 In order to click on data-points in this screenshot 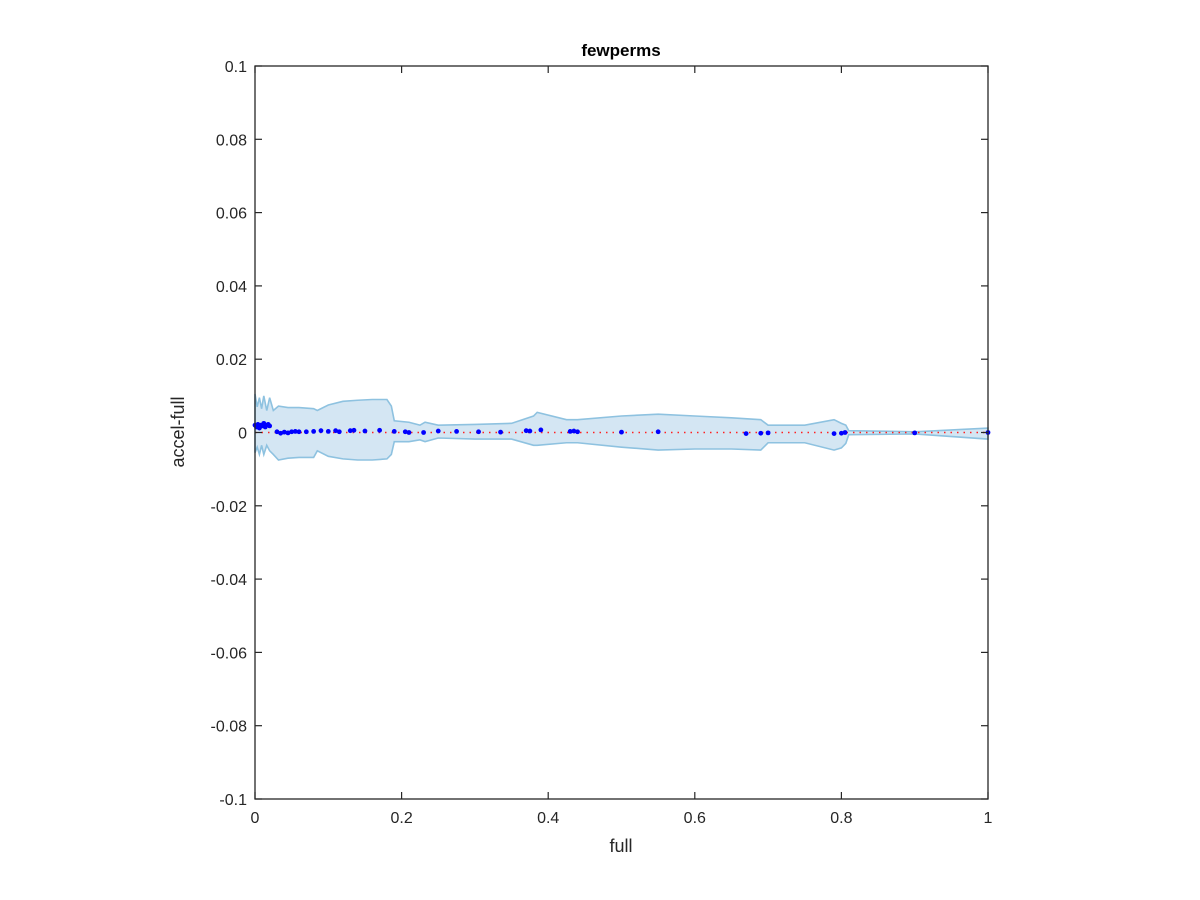, I will do `click(621, 428)`.